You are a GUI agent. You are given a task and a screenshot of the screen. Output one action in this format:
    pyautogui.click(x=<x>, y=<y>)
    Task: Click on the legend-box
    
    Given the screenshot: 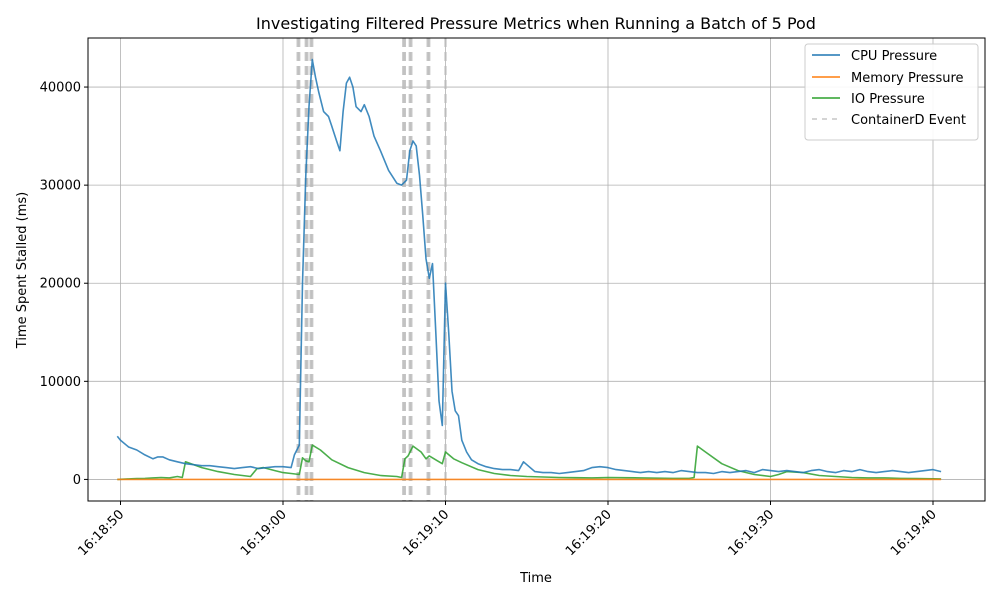 What is the action you would take?
    pyautogui.click(x=891, y=92)
    